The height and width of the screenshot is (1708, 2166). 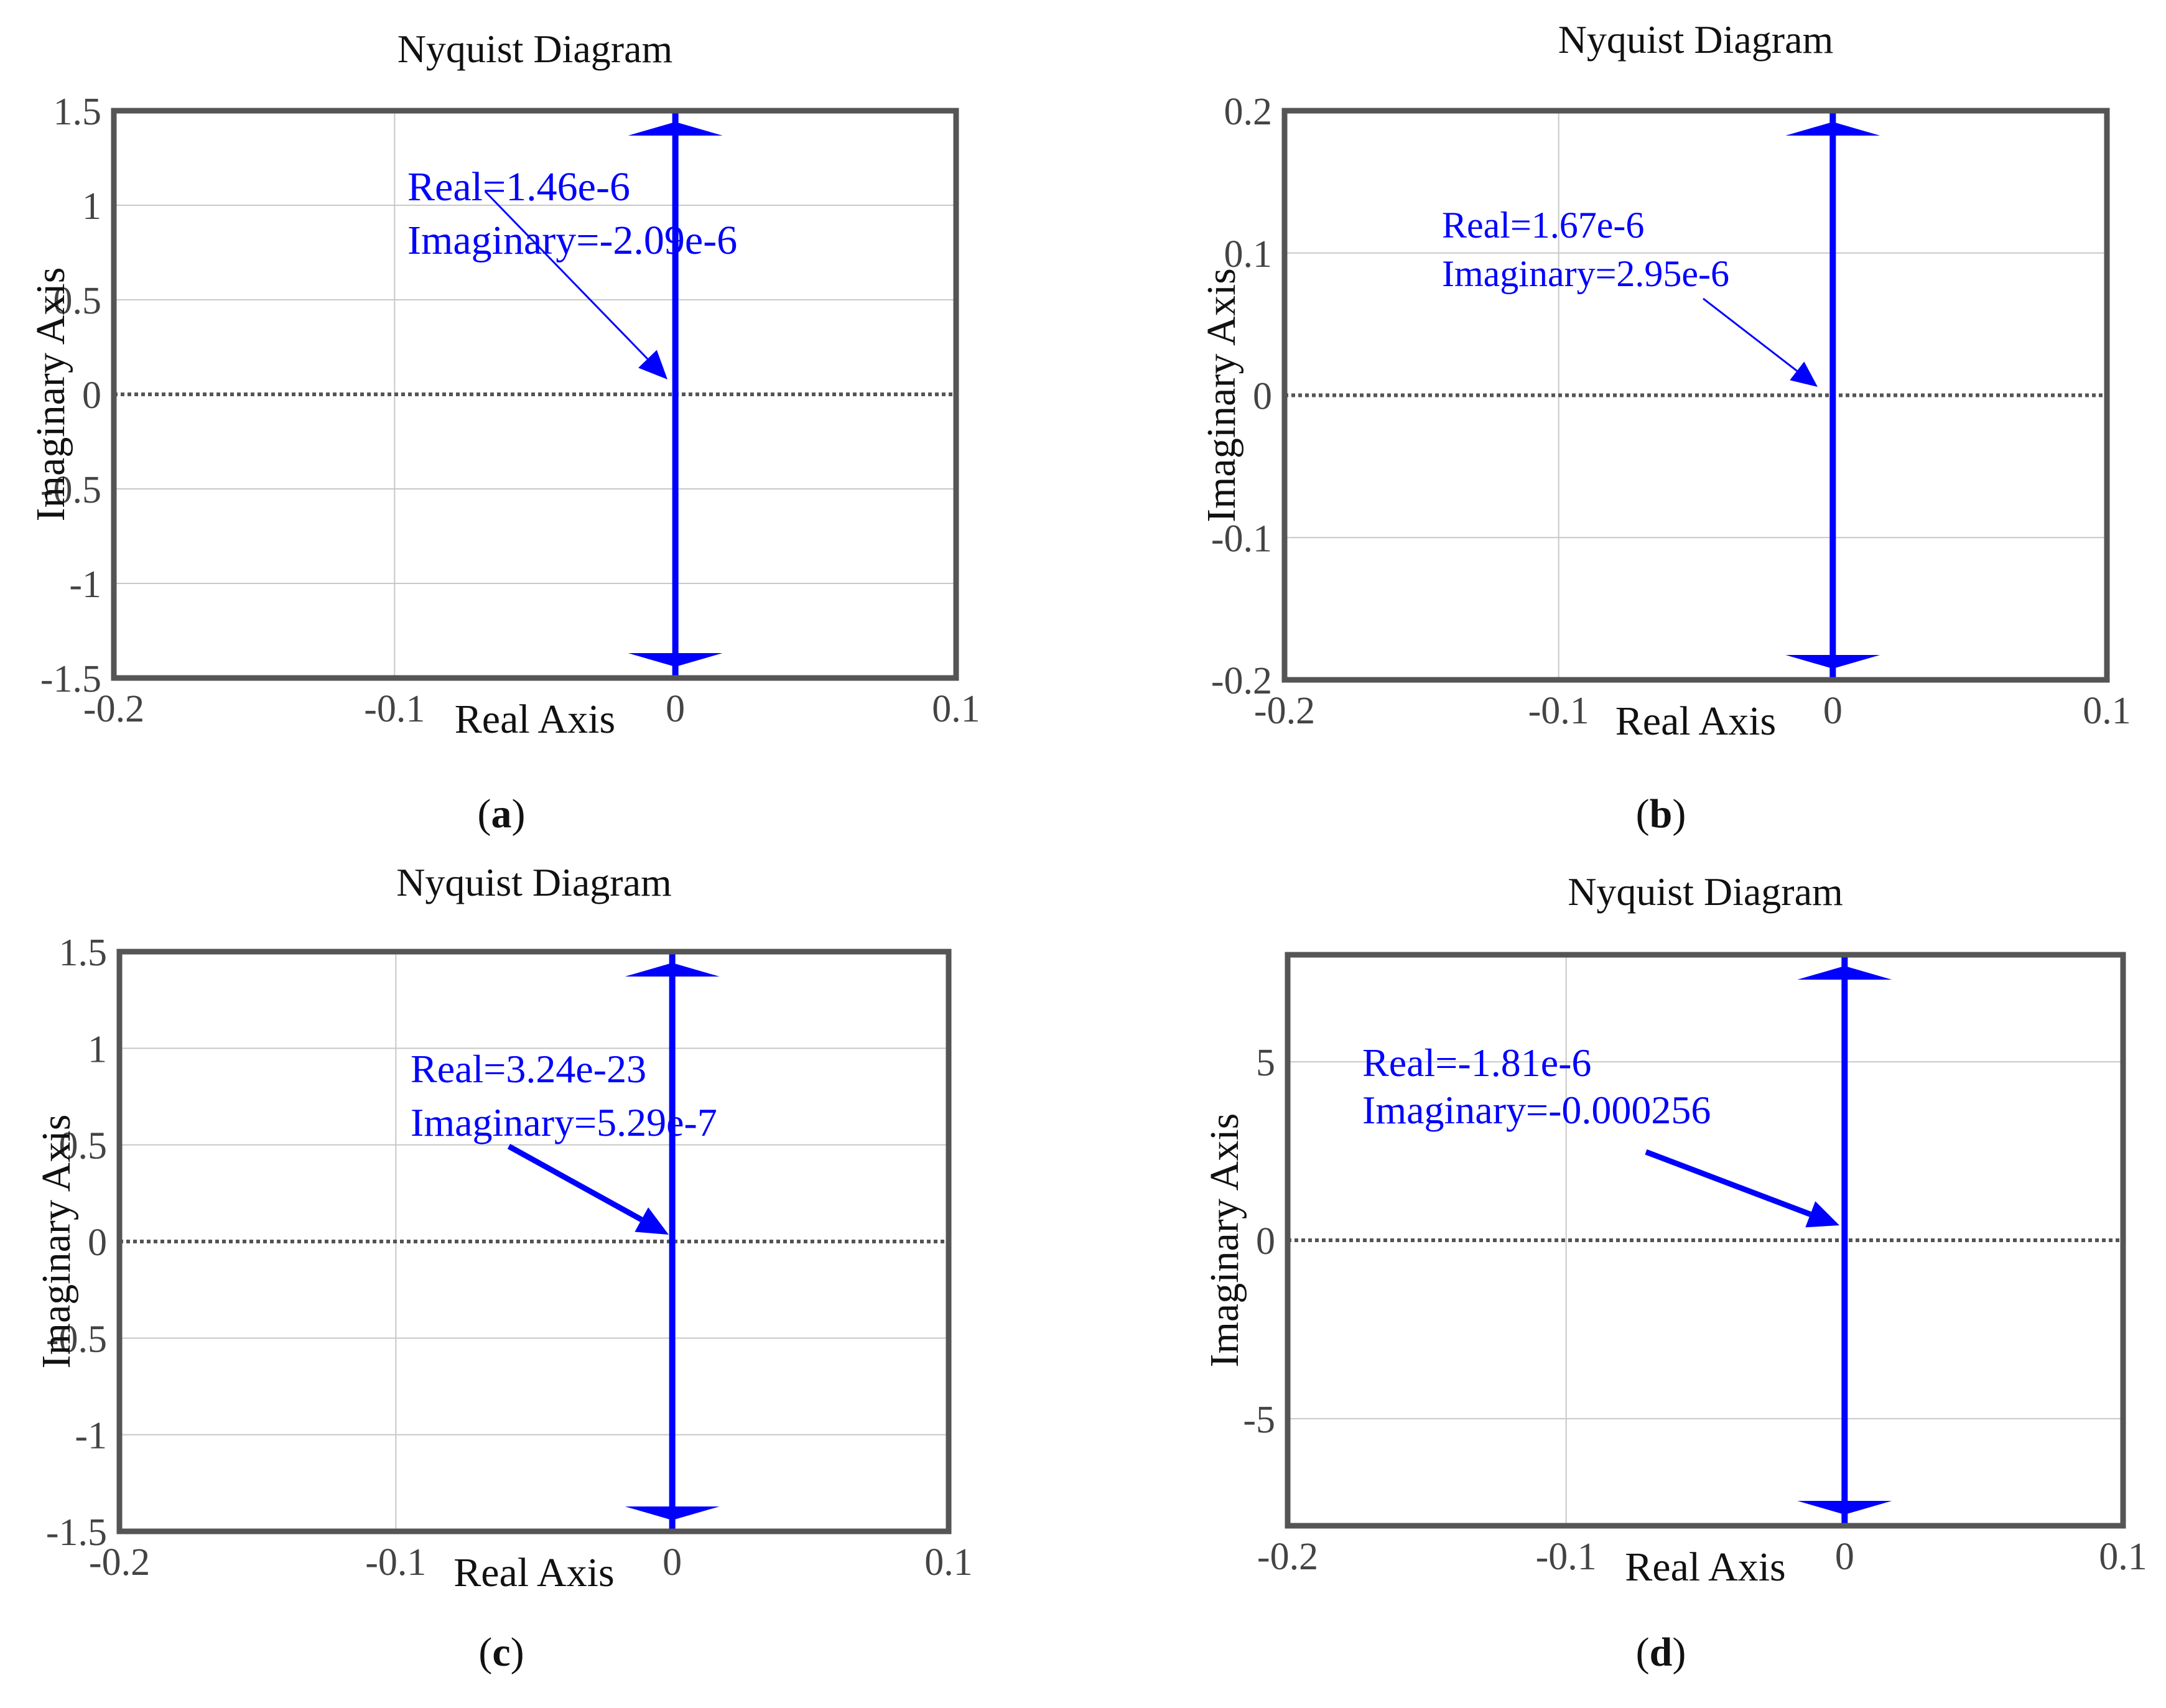 I want to click on y-tick-label: 0.1, so click(x=1248, y=254).